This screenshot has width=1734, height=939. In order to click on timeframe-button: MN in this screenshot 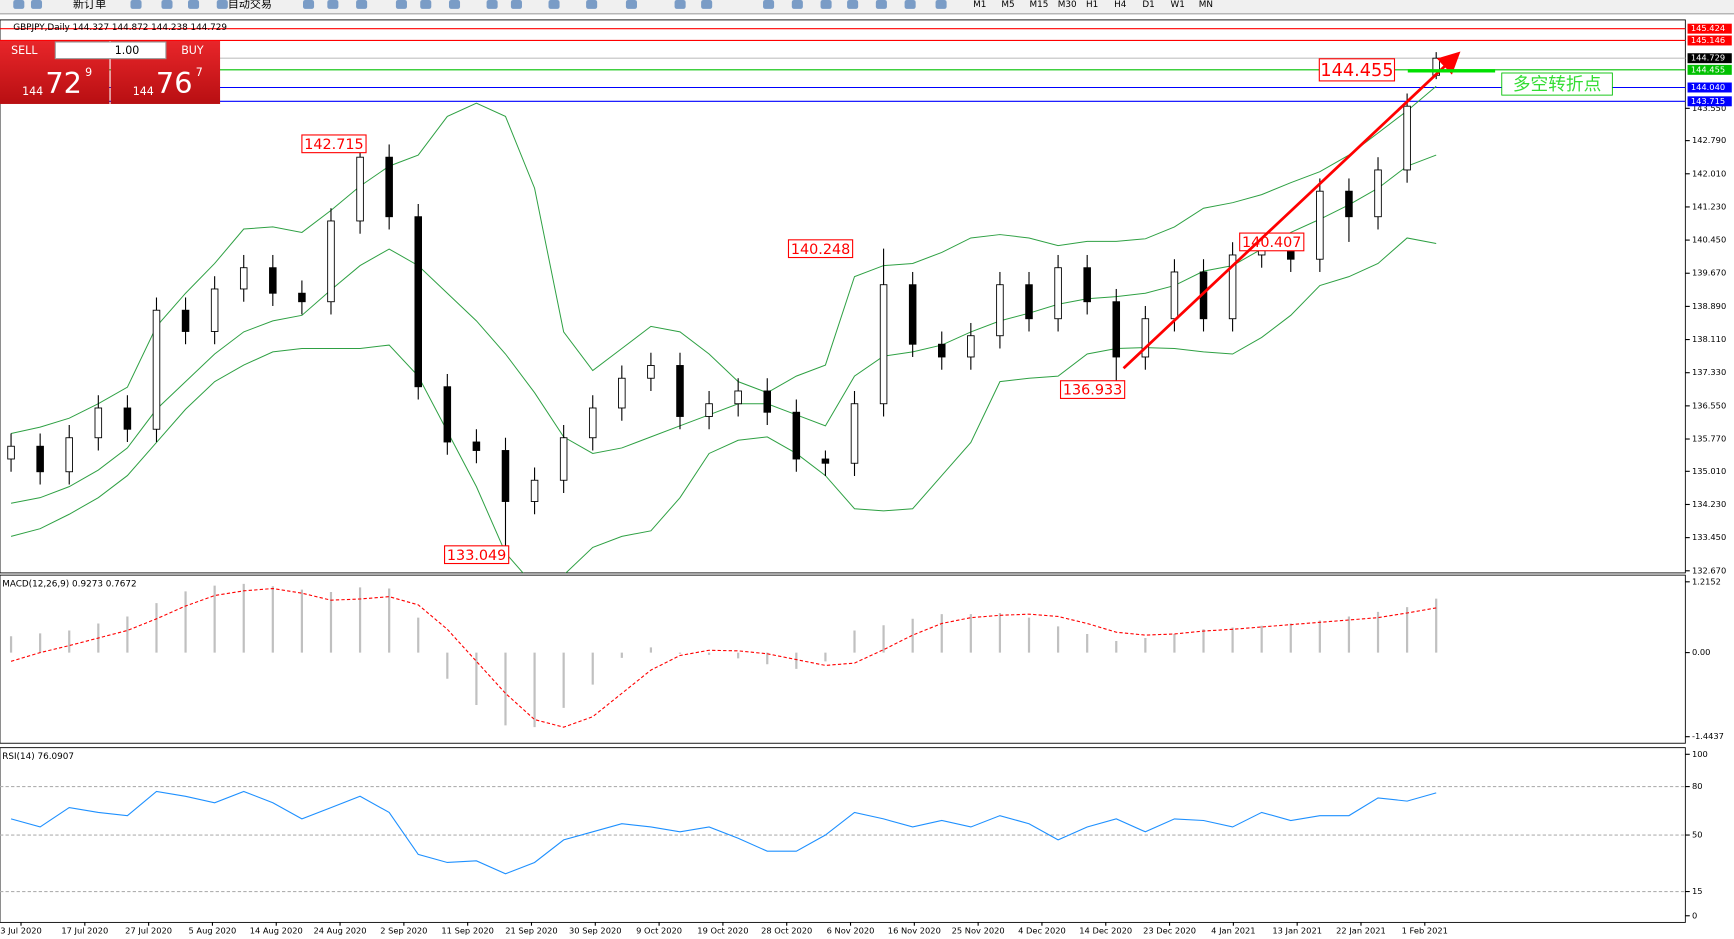, I will do `click(1206, 5)`.